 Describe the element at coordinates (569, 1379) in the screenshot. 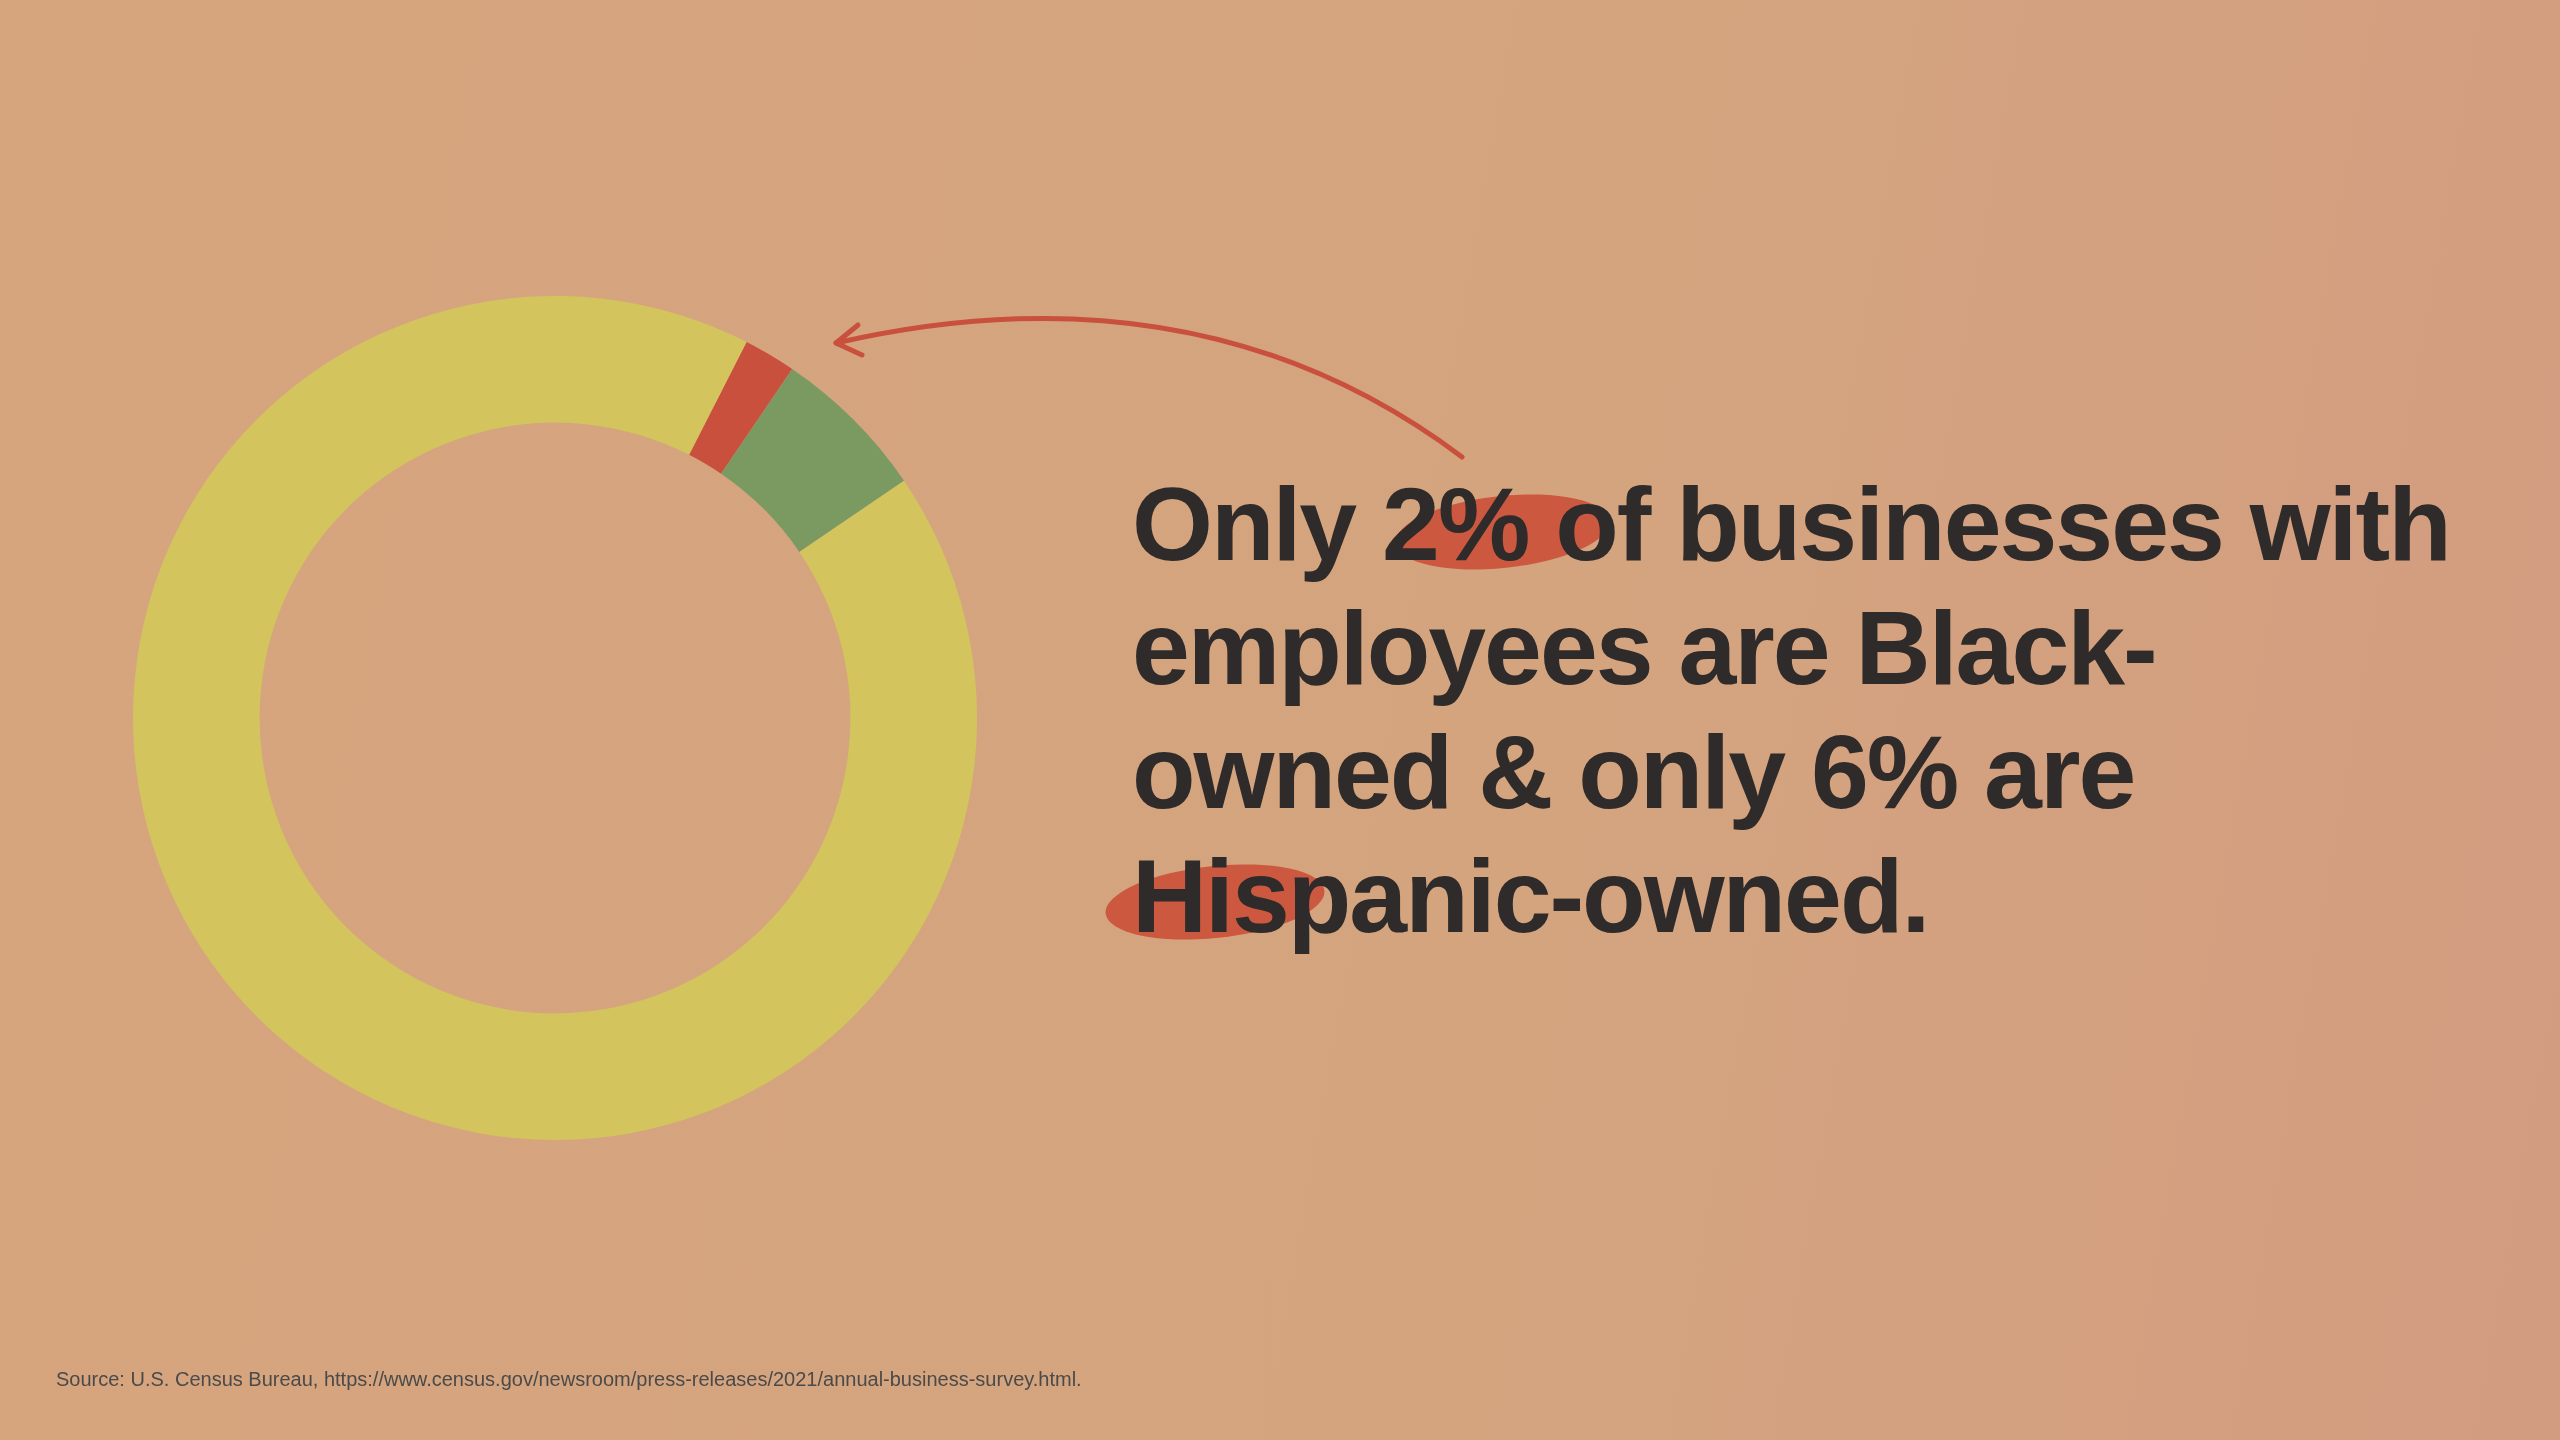

I see `source-note: Source: U.S. Census Bureau, https://www.census.gov/newsroom/press-releases/2021/annual-business-survey.html.` at that location.